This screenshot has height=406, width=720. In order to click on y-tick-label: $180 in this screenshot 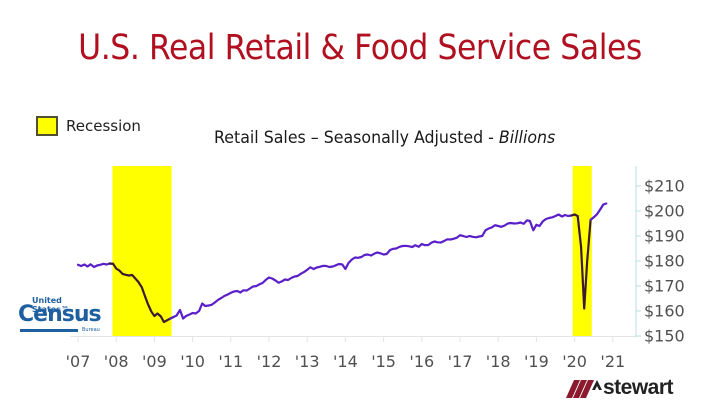, I will do `click(664, 261)`.